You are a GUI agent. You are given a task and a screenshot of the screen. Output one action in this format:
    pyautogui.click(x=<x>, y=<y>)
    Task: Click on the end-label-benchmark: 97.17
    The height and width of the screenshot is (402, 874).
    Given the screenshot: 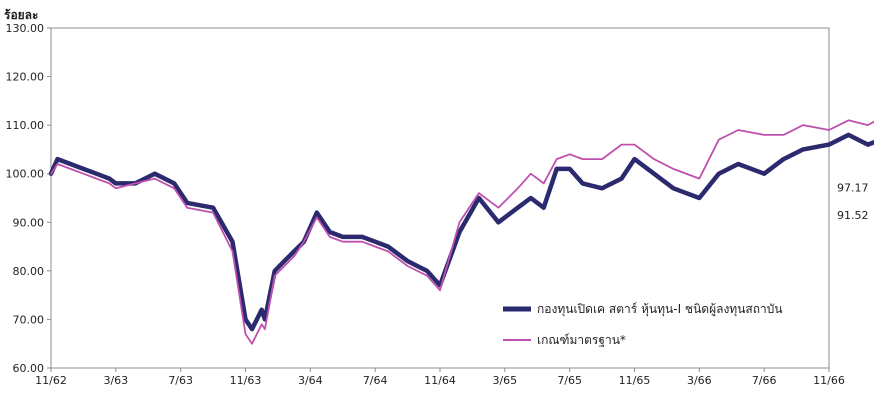 What is the action you would take?
    pyautogui.click(x=853, y=187)
    